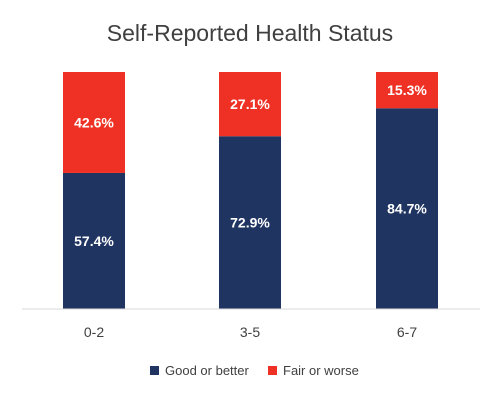 Image resolution: width=501 pixels, height=405 pixels. I want to click on legend-item-fair: Fair or worse, so click(313, 370).